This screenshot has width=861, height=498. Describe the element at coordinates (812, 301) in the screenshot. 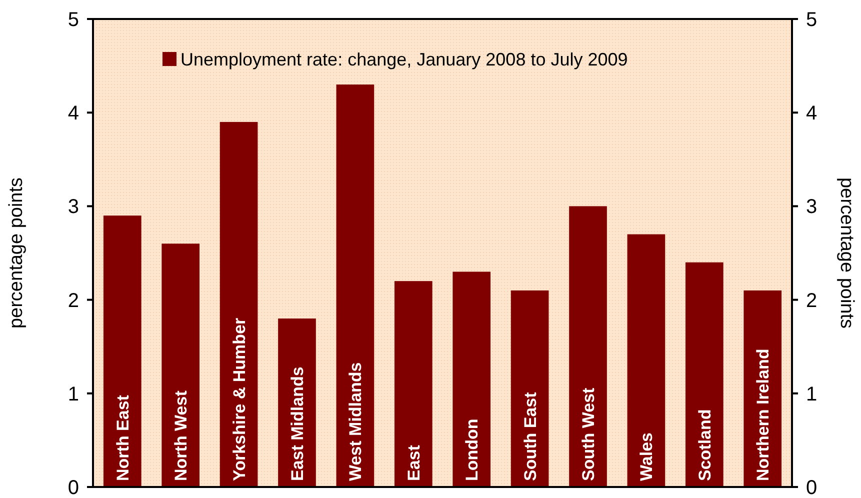

I see `y2-tick-label: 2` at that location.